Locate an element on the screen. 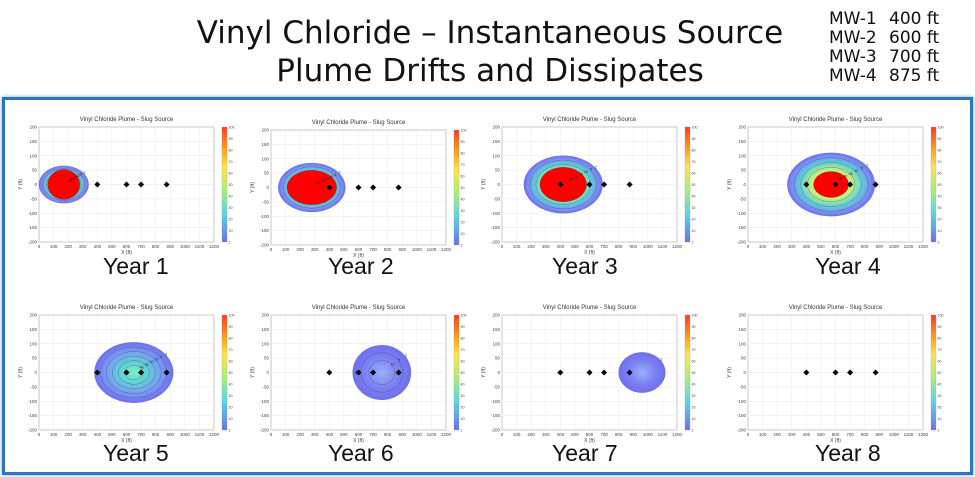 This screenshot has height=477, width=975. contour-label: 50 is located at coordinates (571, 180).